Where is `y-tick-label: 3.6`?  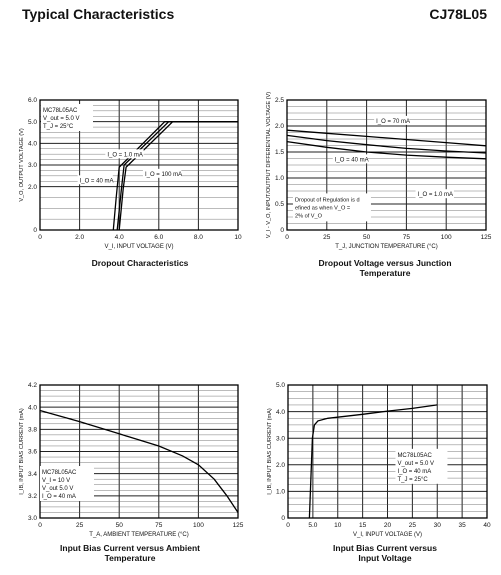 y-tick-label: 3.6 is located at coordinates (32, 452).